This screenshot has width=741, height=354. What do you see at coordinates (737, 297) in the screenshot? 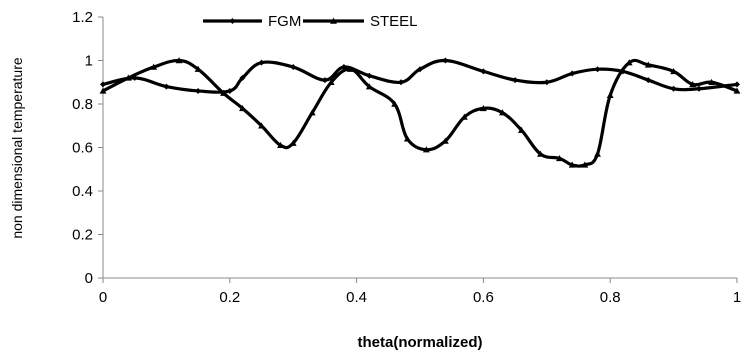
I see `x-tick-label: 1` at bounding box center [737, 297].